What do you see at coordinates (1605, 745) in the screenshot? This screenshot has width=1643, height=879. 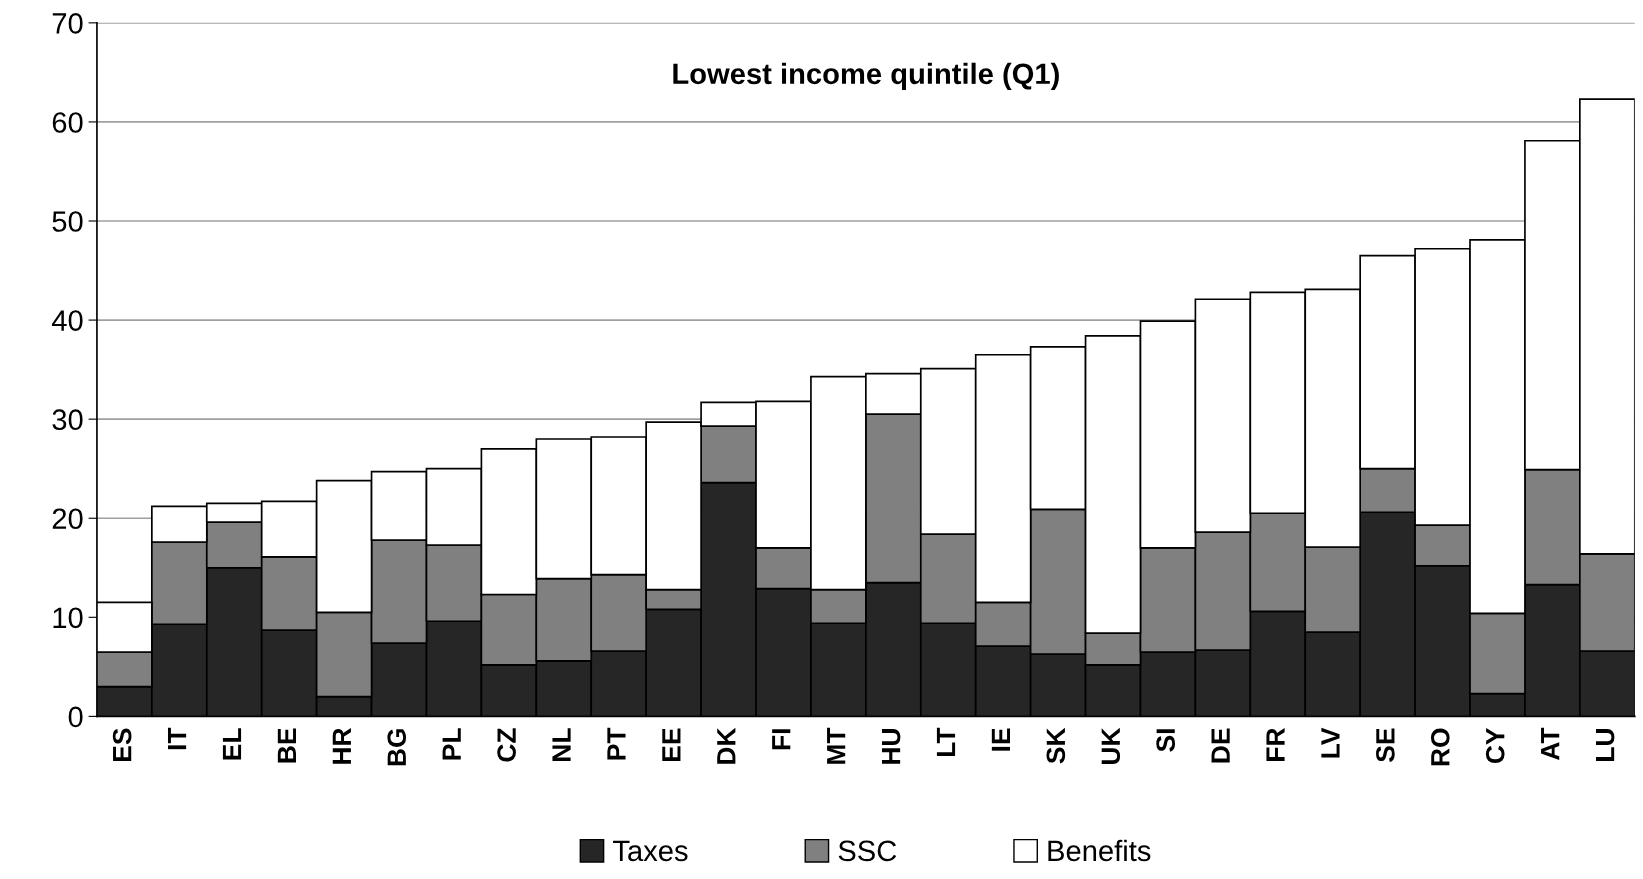 I see `x-tick-label: LU` at bounding box center [1605, 745].